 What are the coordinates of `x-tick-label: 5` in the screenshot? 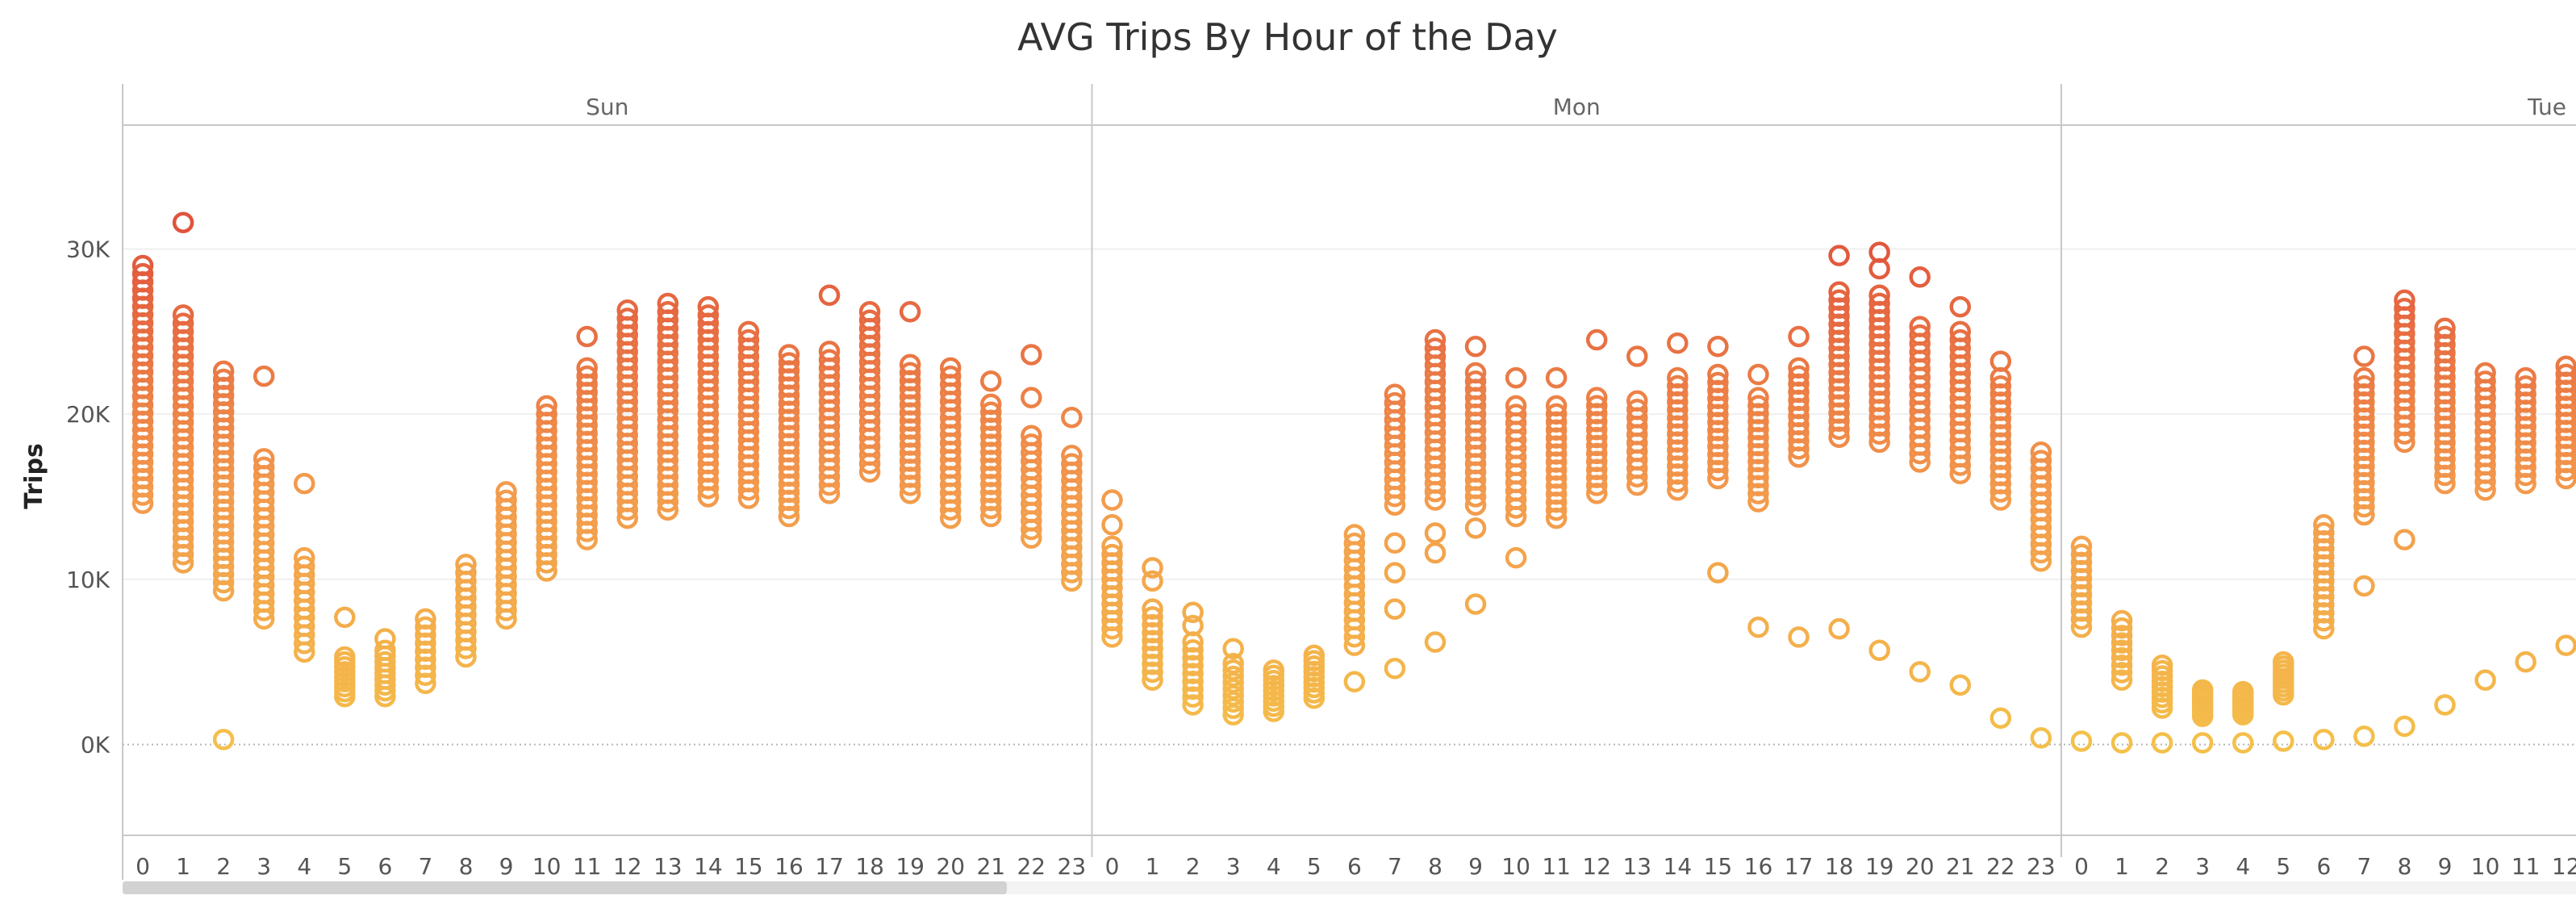 It's located at (2283, 866).